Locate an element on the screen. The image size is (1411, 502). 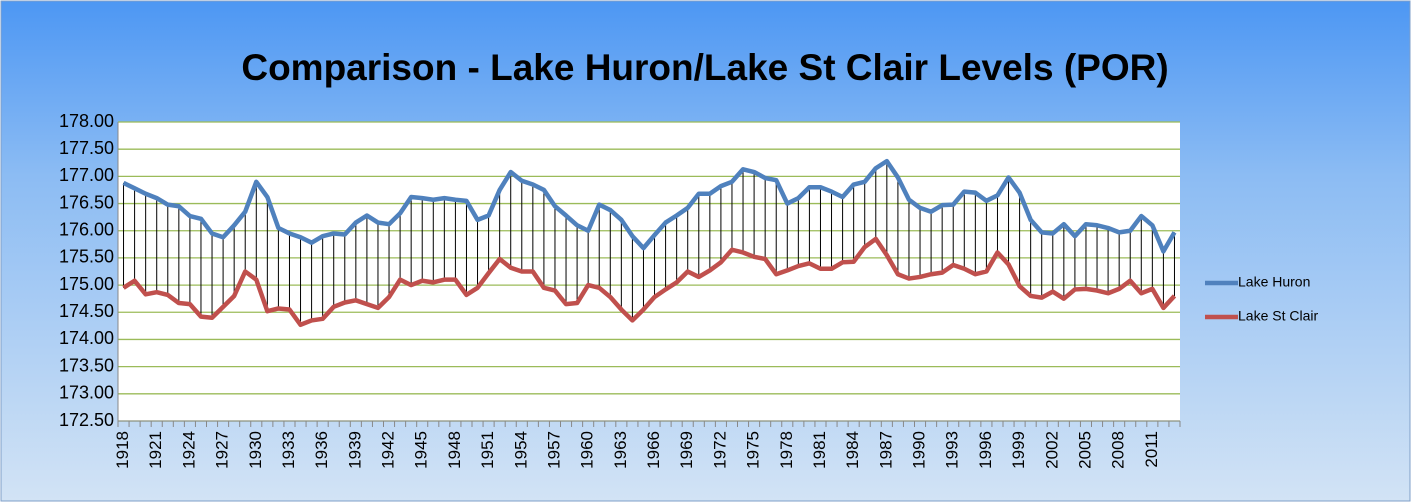
x-tick-label: 1999 is located at coordinates (1018, 450).